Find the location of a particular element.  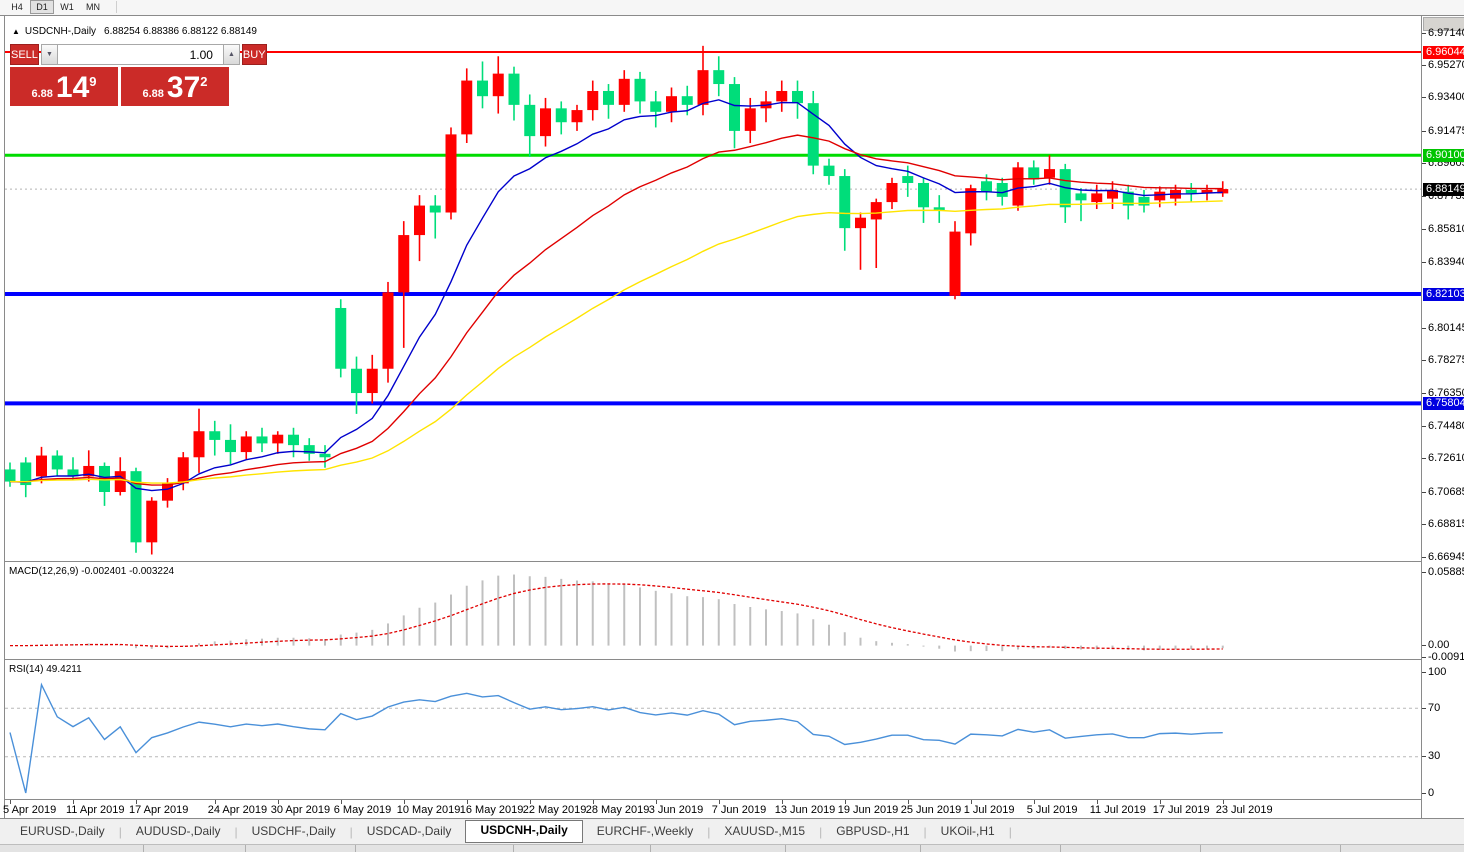

tab-eurusd-daily: EURUSD-,Daily is located at coordinates (62, 831).